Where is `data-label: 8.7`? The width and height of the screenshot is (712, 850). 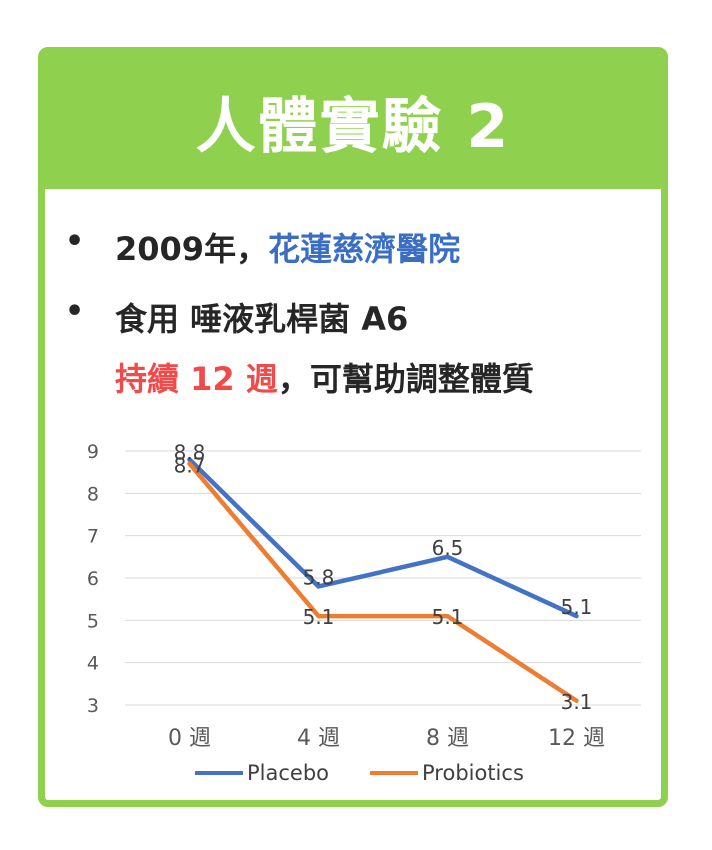 data-label: 8.7 is located at coordinates (190, 466).